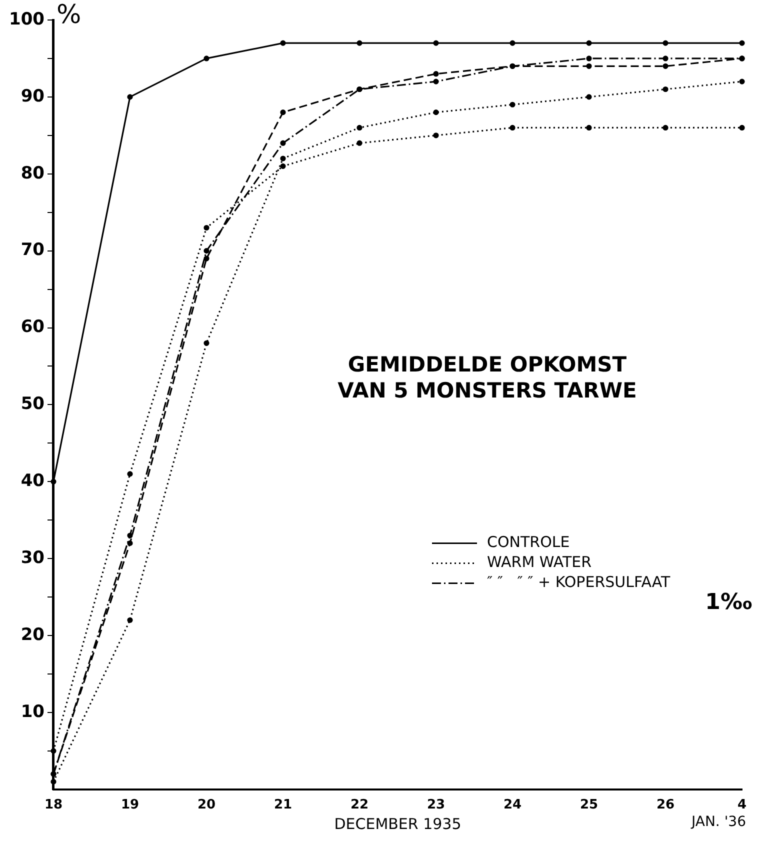 This screenshot has height=846, width=772. I want to click on x-tick-label: 20, so click(206, 805).